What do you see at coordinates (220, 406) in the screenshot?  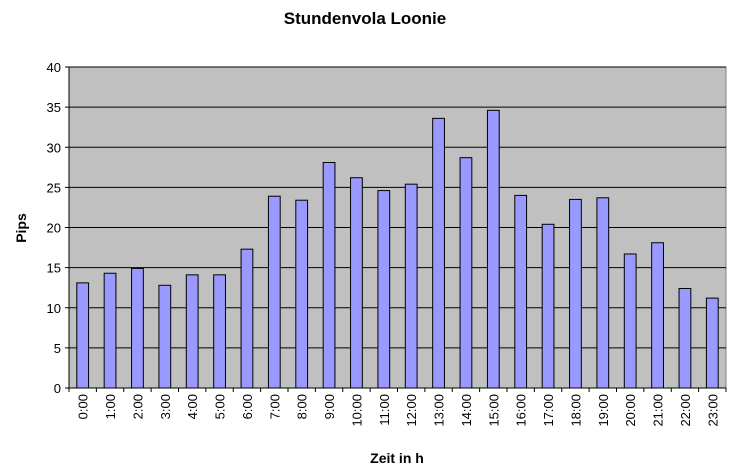 I see `x-tick-label: 5:00` at bounding box center [220, 406].